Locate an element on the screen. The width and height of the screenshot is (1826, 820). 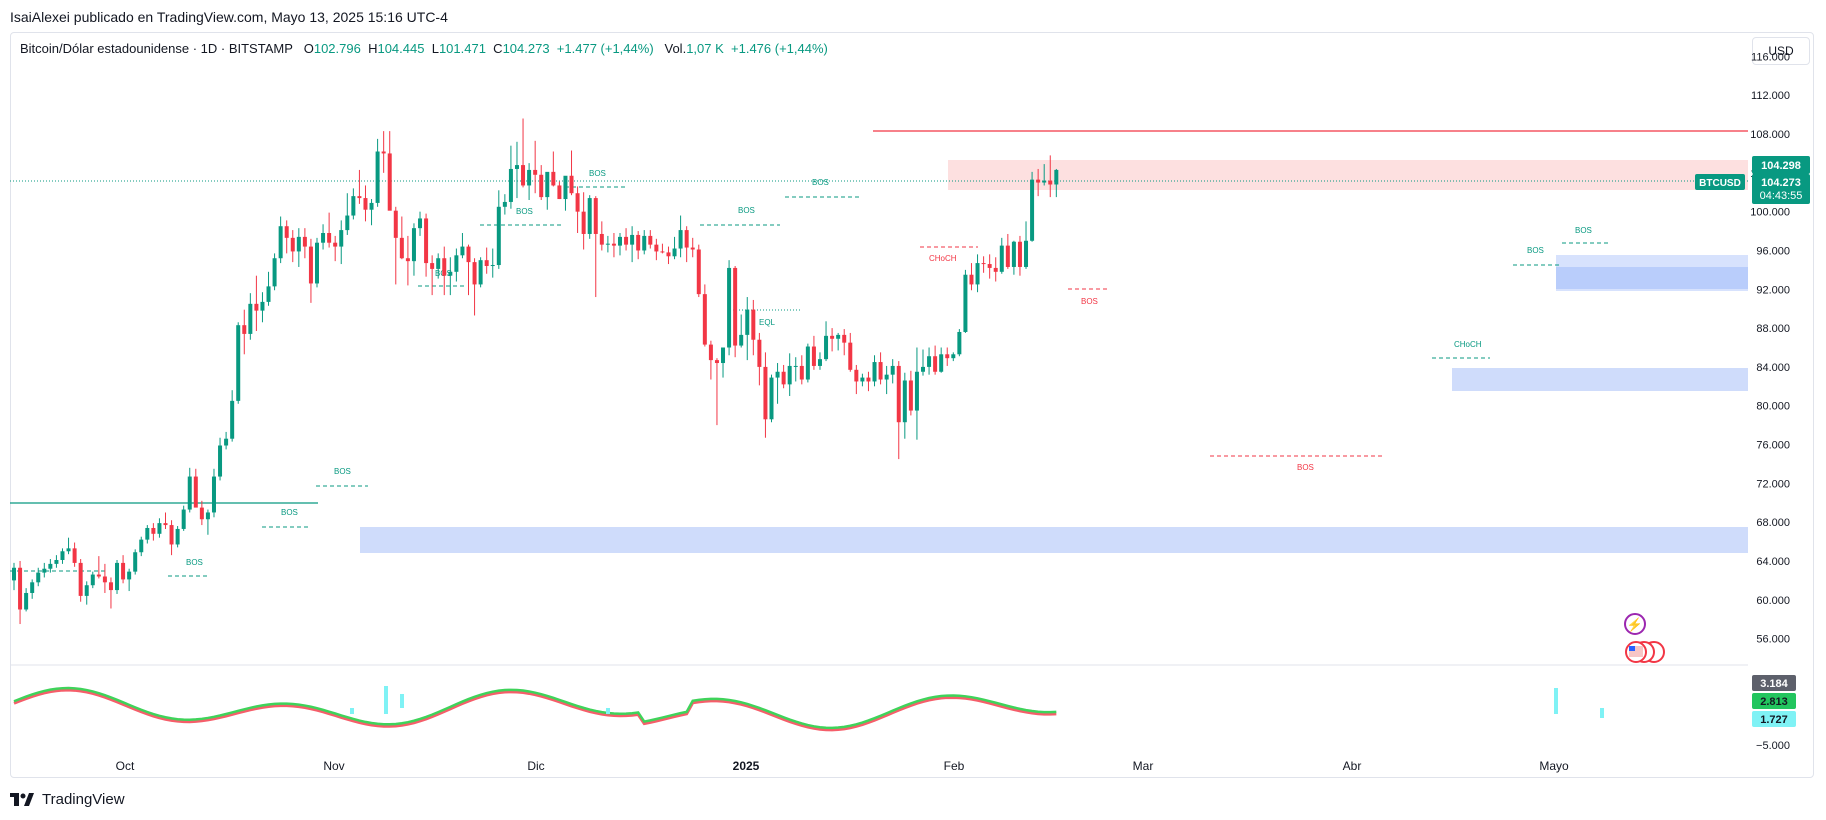
legend-open-value: 102.796 is located at coordinates (337, 48).